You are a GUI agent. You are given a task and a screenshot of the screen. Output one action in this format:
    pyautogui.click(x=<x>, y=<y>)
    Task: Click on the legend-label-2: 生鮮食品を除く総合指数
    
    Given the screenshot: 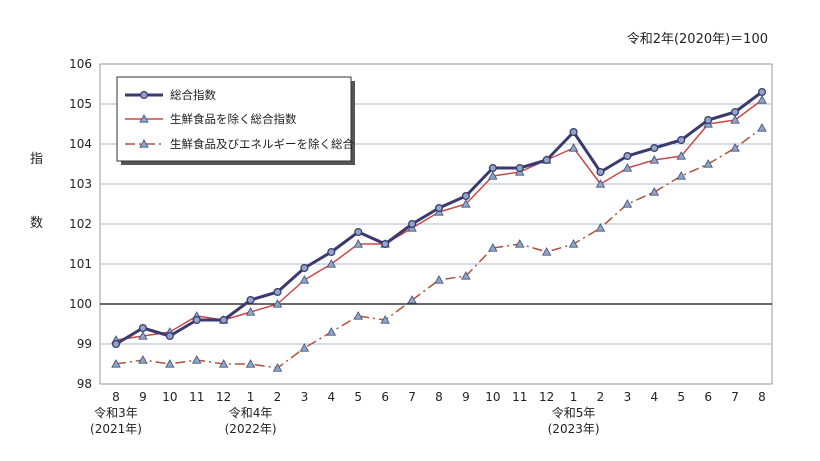 What is the action you would take?
    pyautogui.click(x=233, y=119)
    